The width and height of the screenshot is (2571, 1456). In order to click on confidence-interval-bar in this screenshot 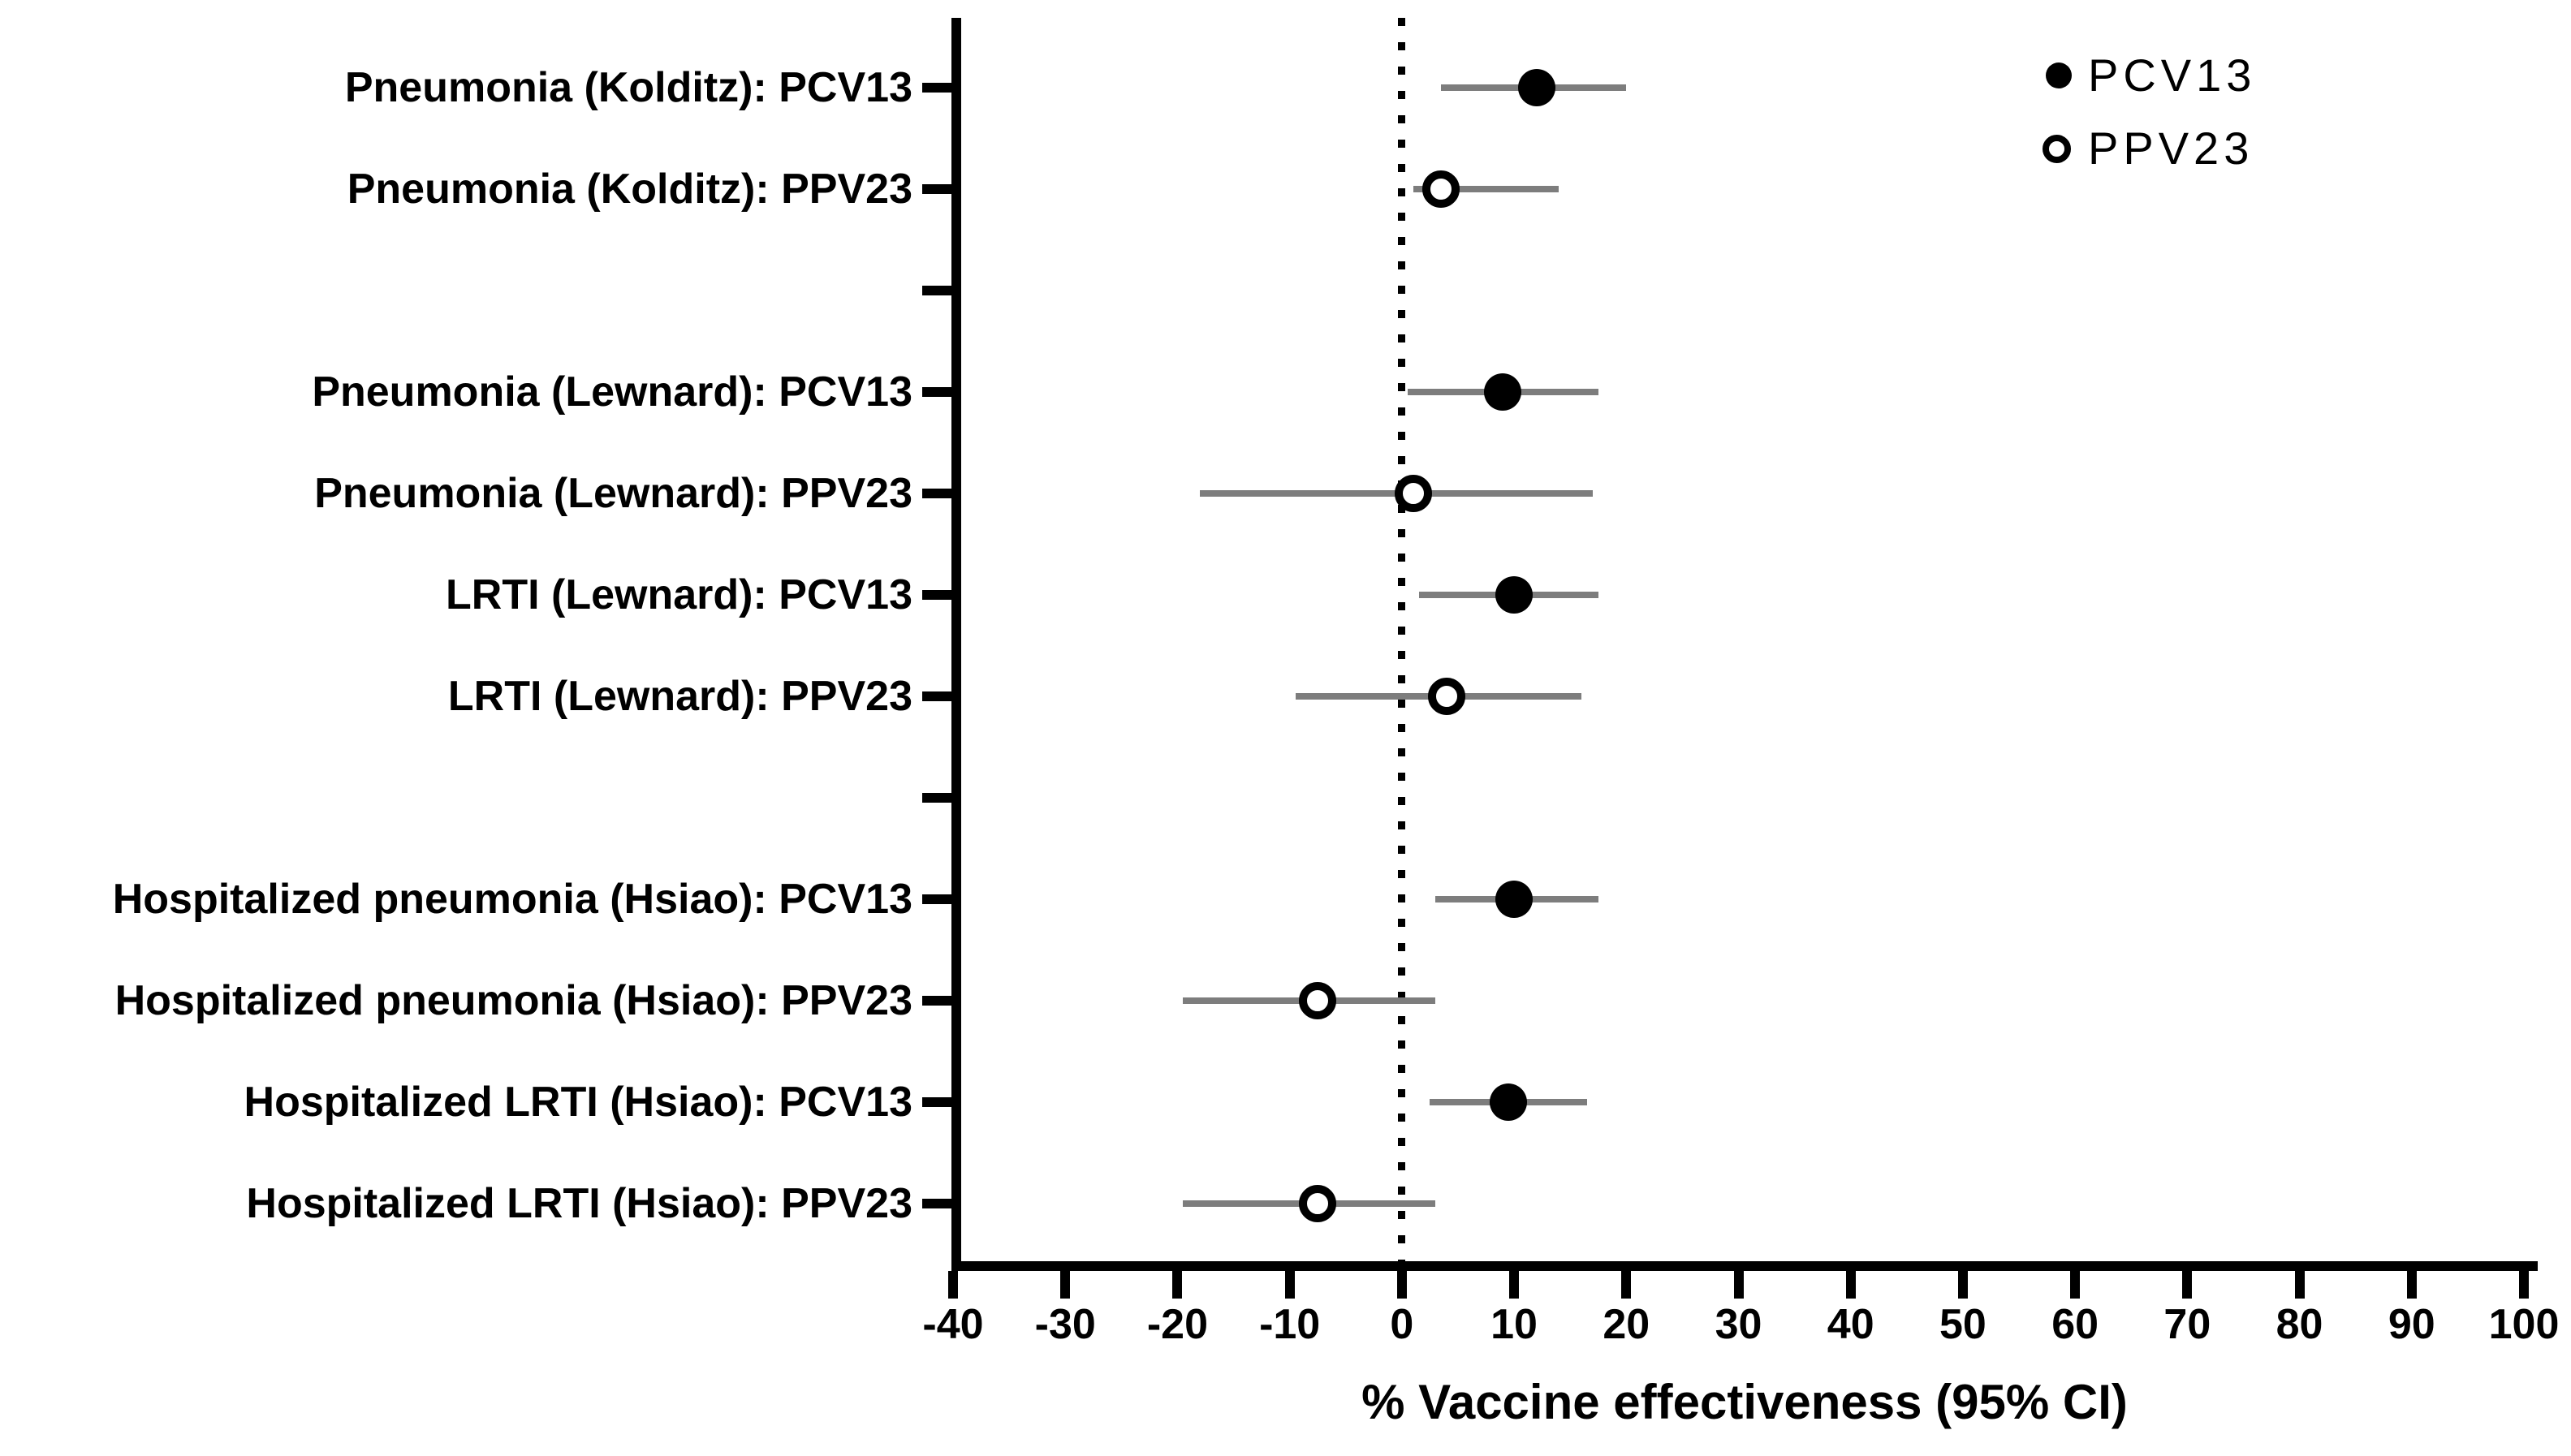, I will do `click(1486, 189)`.